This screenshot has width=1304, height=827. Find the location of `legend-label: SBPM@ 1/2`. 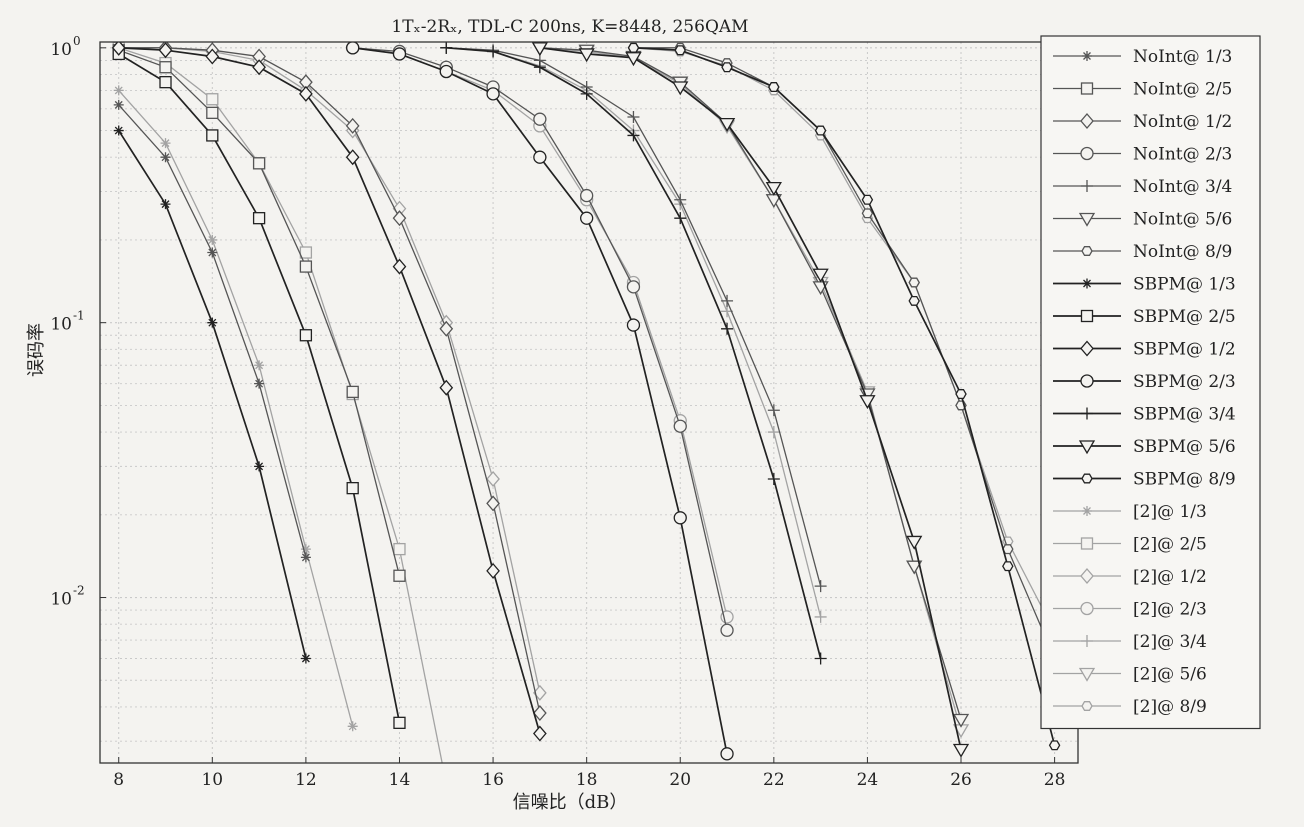

legend-label: SBPM@ 1/2 is located at coordinates (1184, 350).